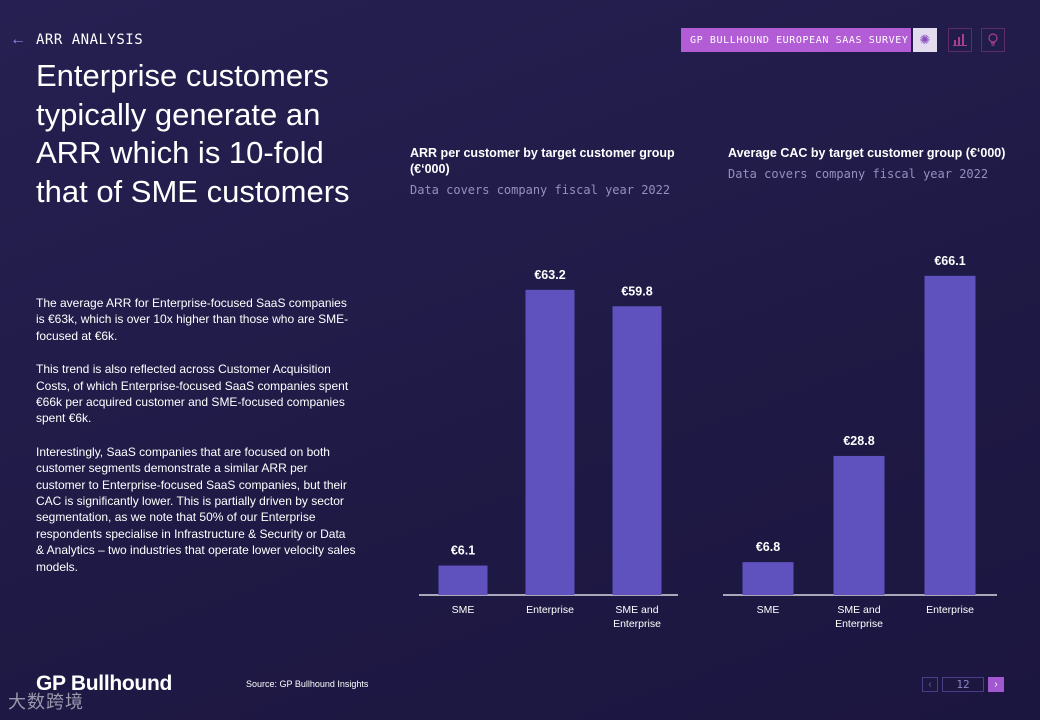 The image size is (1040, 720). Describe the element at coordinates (550, 610) in the screenshot. I see `arr-category-label-enterprise: Enterprise` at that location.